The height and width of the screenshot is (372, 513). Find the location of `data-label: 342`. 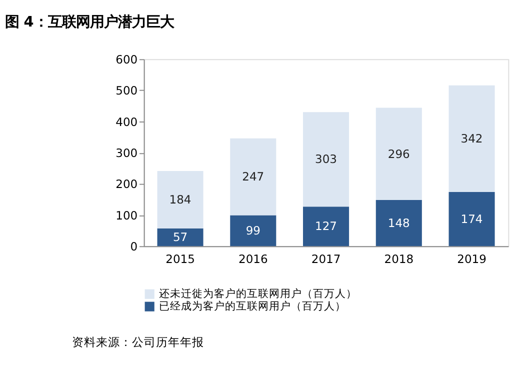

data-label: 342 is located at coordinates (471, 138).